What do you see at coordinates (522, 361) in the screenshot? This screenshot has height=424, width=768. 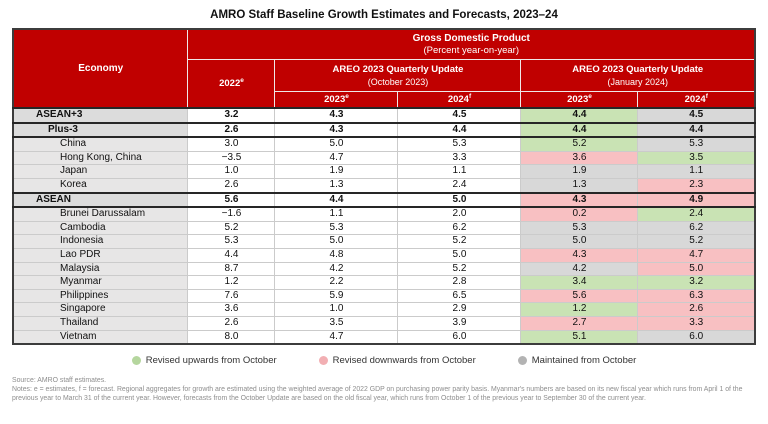 I see `legend-dot-same` at bounding box center [522, 361].